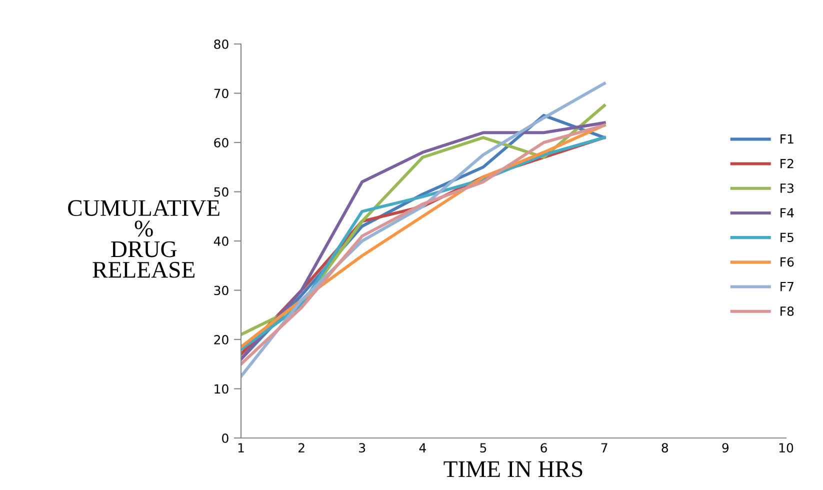  Describe the element at coordinates (787, 237) in the screenshot. I see `legend-label: F5` at that location.